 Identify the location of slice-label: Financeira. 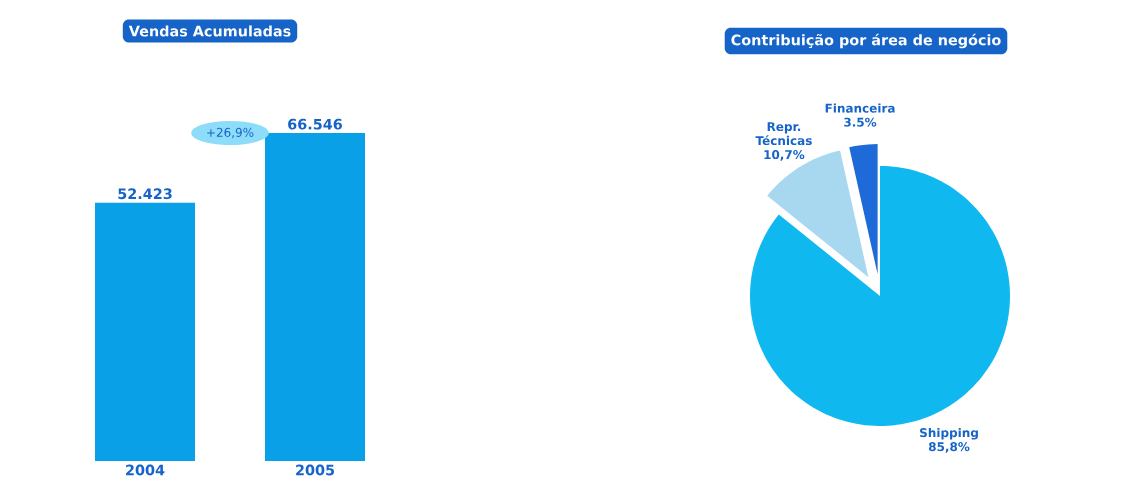
(860, 108).